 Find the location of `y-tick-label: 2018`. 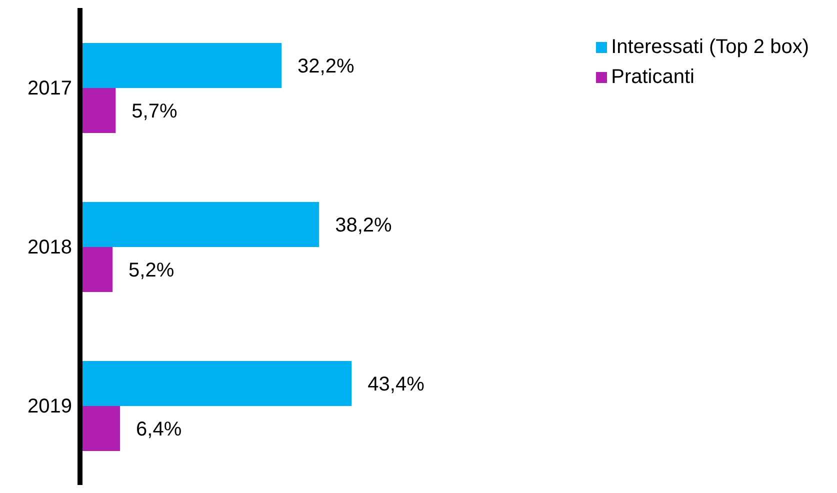

y-tick-label: 2018 is located at coordinates (50, 247).